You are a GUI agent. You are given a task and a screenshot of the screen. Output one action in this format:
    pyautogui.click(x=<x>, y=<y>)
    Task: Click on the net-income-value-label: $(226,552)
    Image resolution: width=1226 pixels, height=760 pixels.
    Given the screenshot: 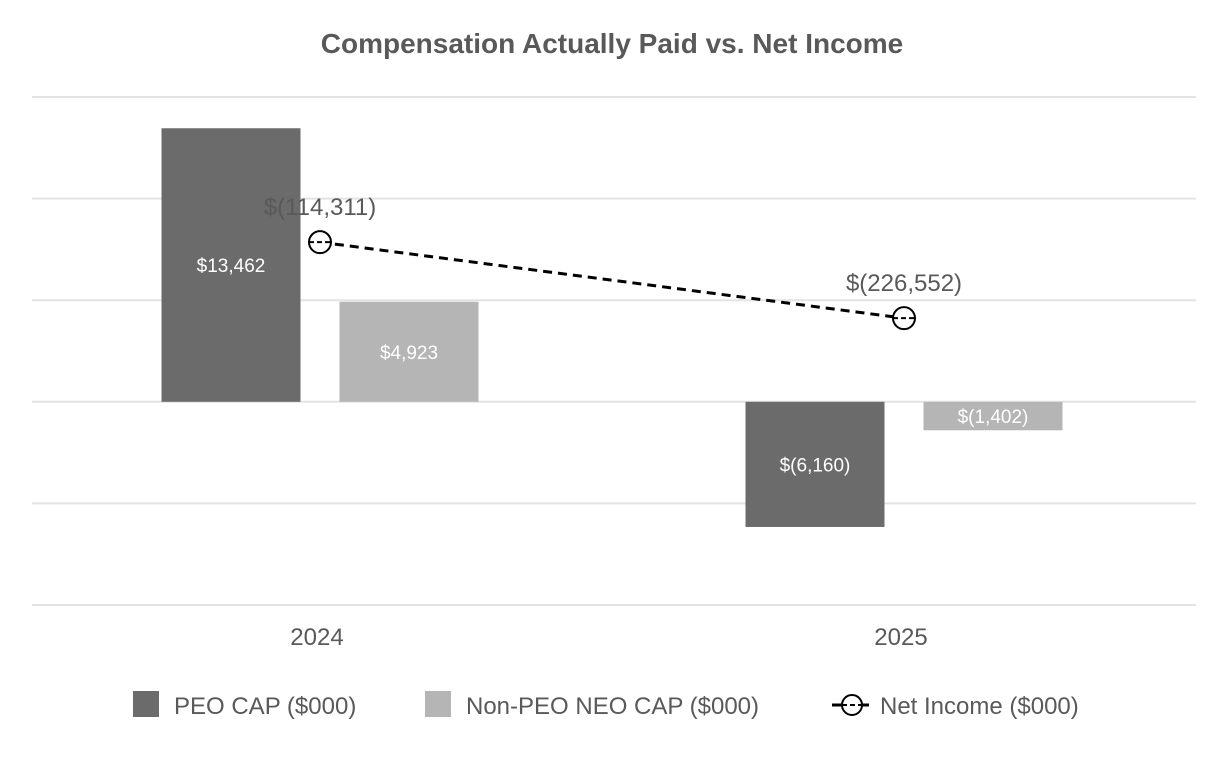 What is the action you would take?
    pyautogui.click(x=904, y=283)
    